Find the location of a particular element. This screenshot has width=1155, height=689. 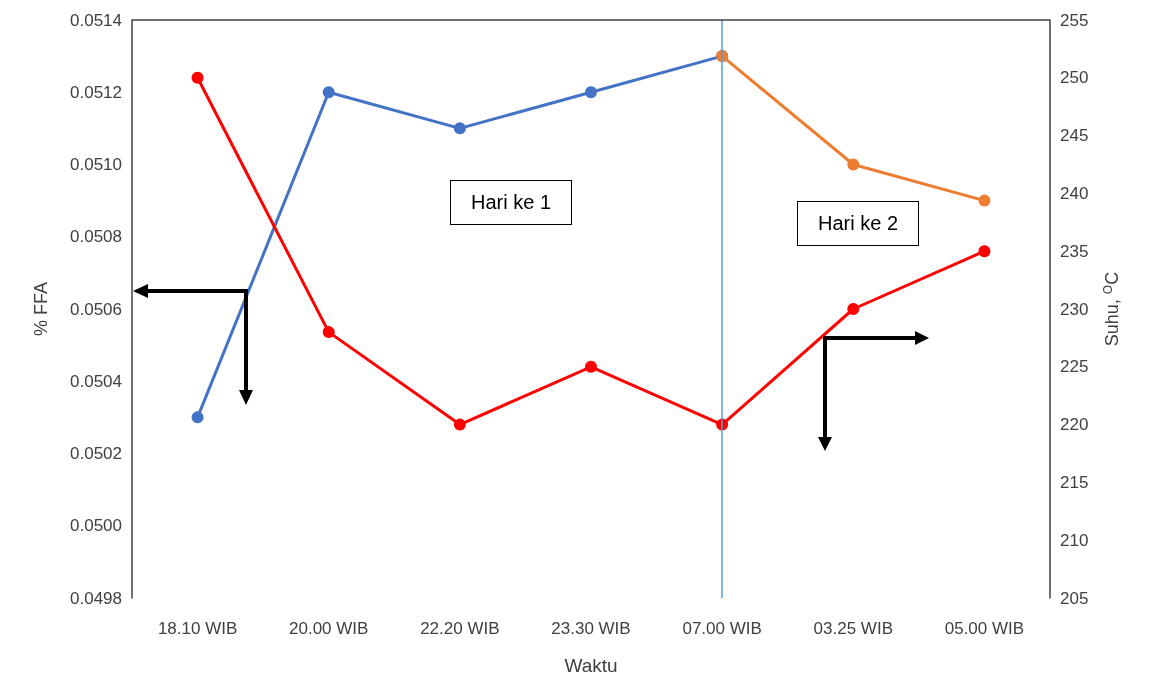

y2-tick-label: 210 is located at coordinates (1074, 540).